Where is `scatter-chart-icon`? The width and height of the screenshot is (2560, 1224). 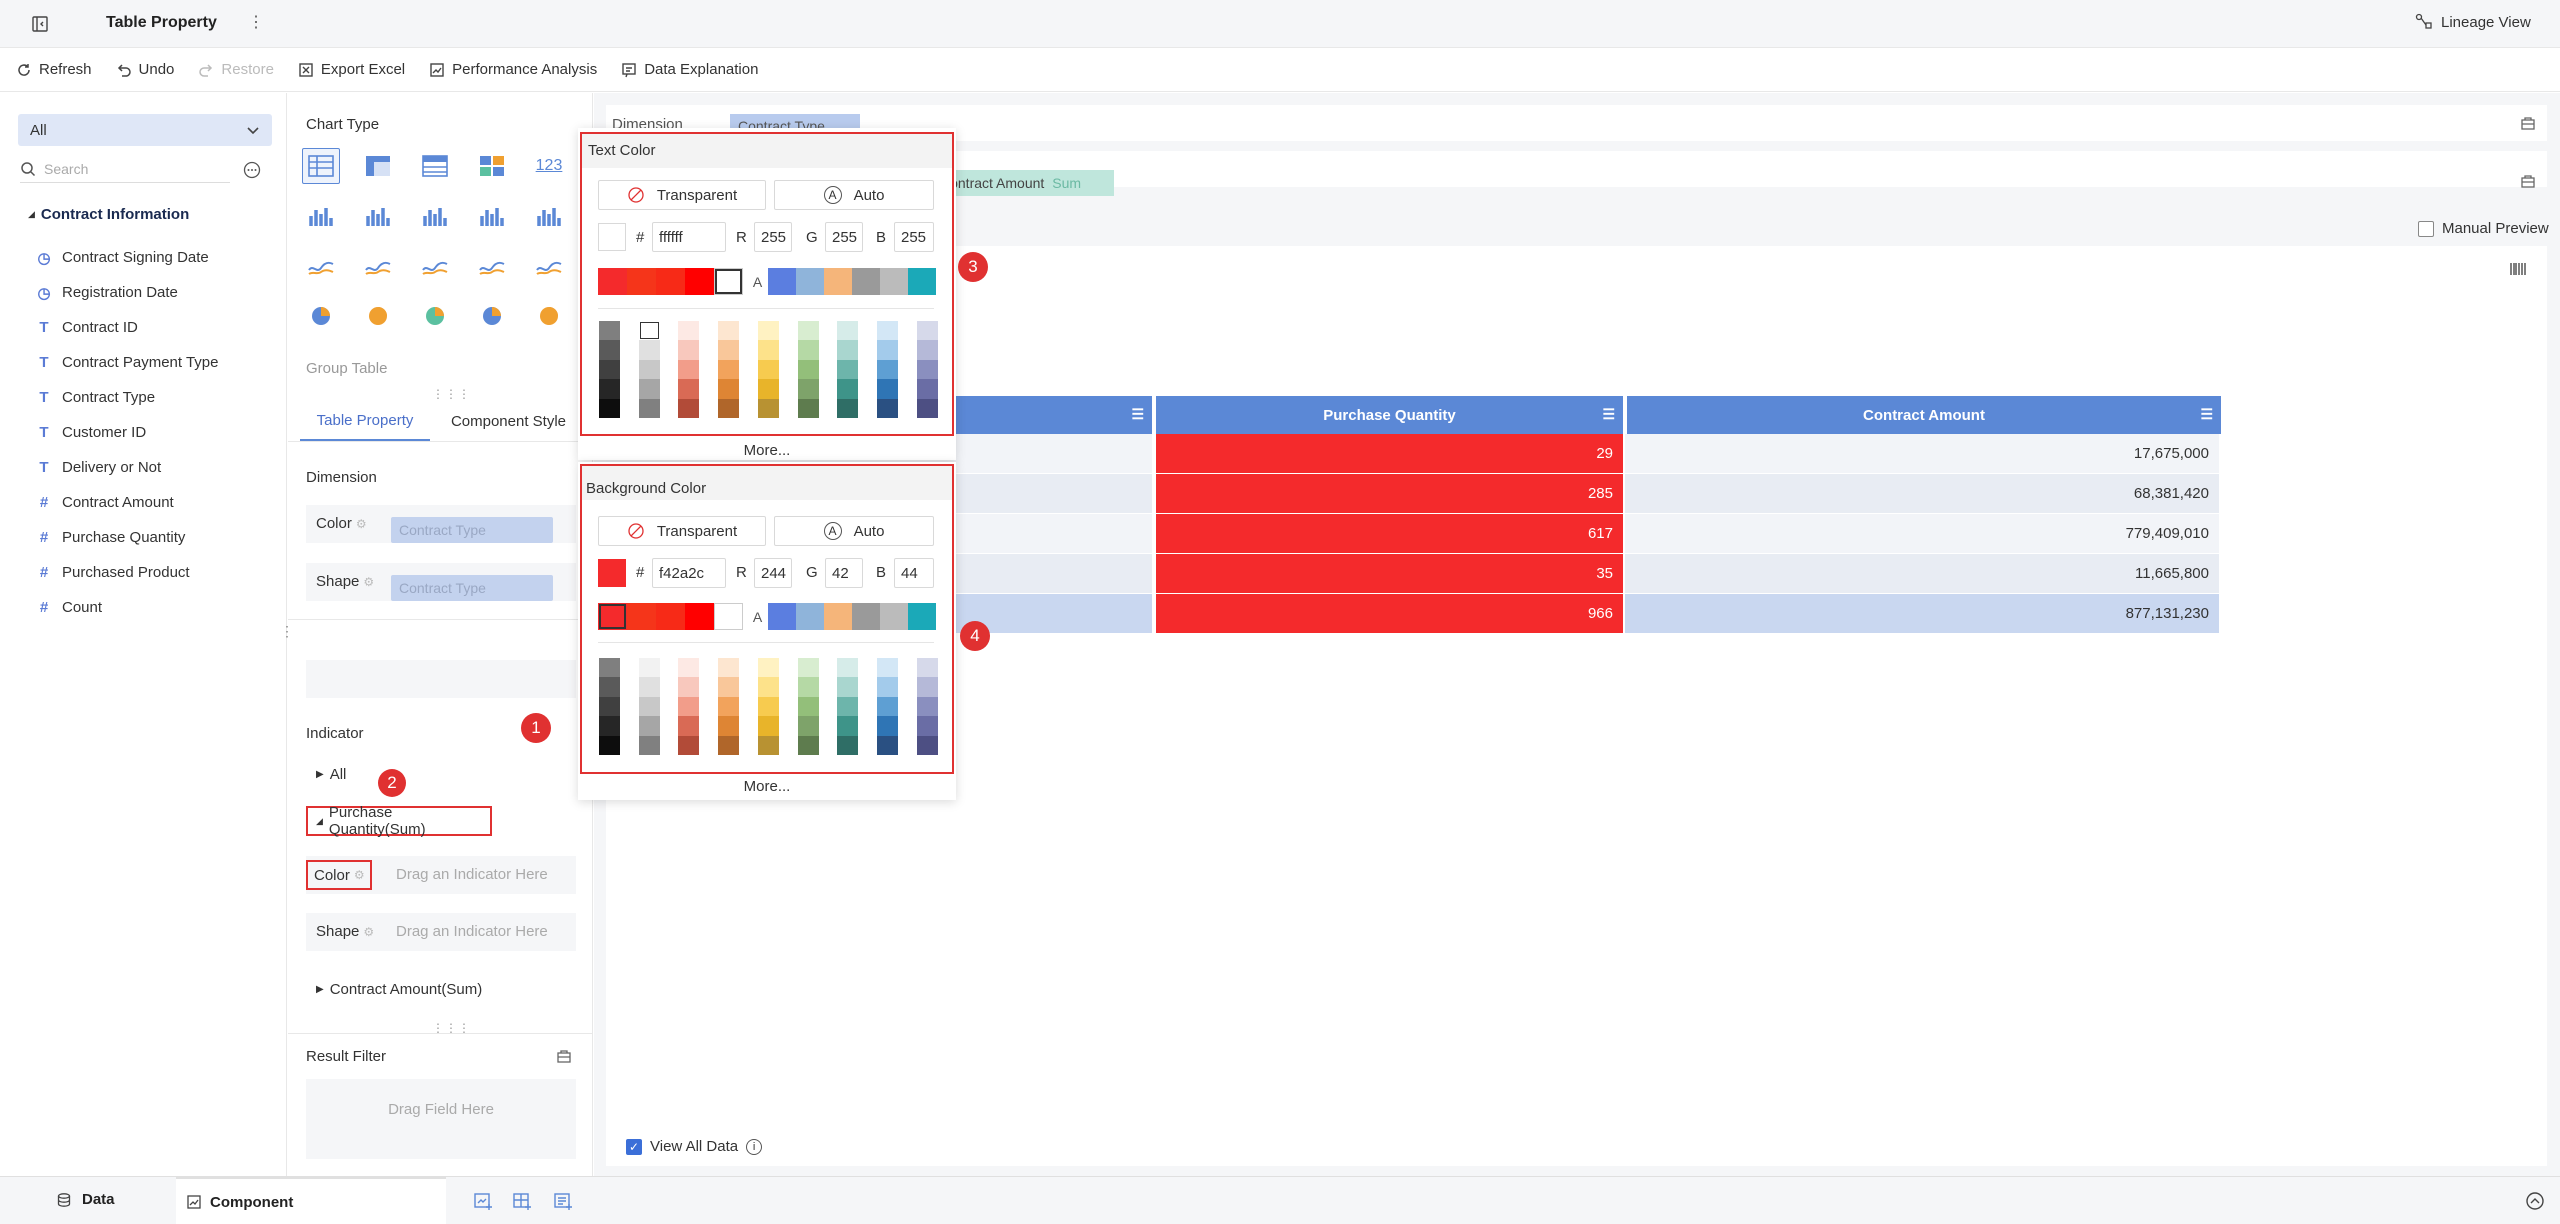 scatter-chart-icon is located at coordinates (492, 316).